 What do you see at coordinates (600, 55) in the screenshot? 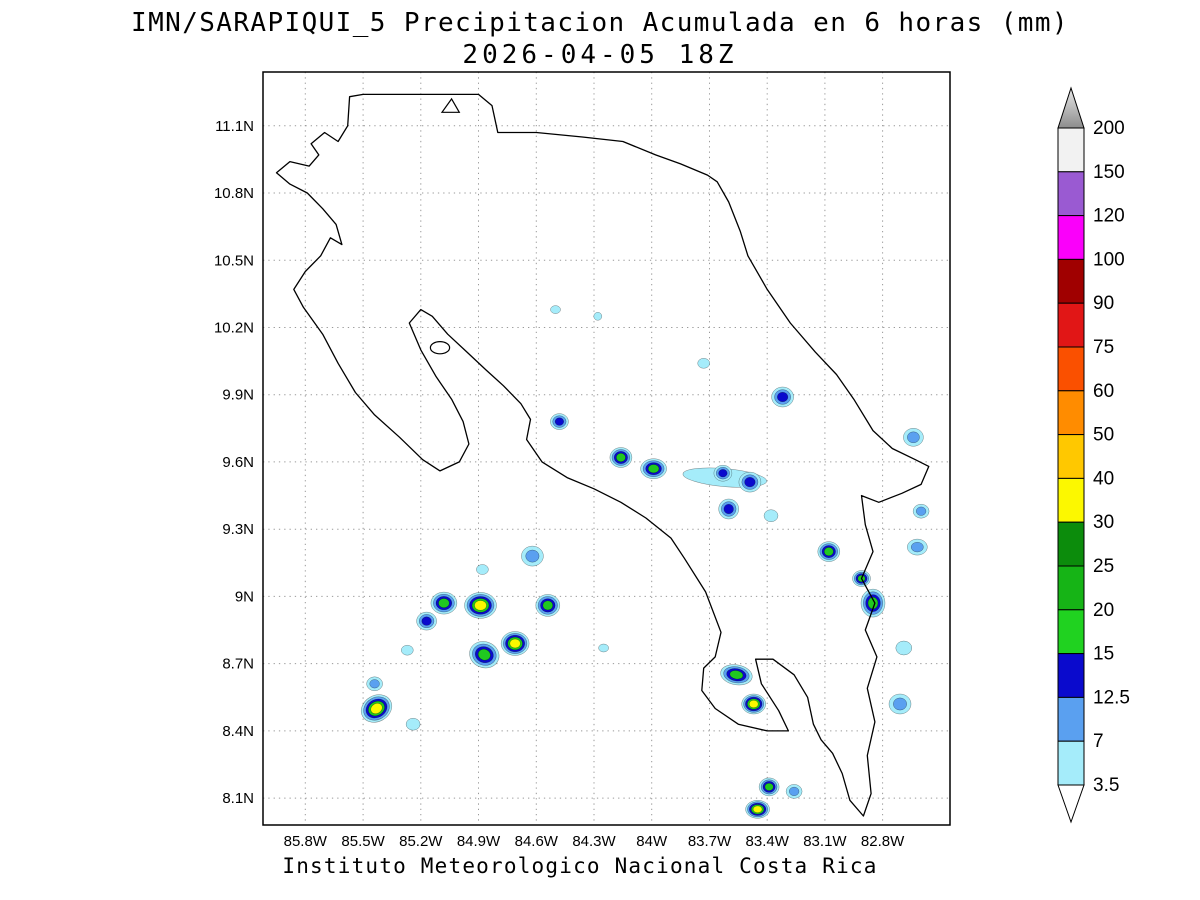
I see `page-subtitle-datetime: 2026-04-05 18Z` at bounding box center [600, 55].